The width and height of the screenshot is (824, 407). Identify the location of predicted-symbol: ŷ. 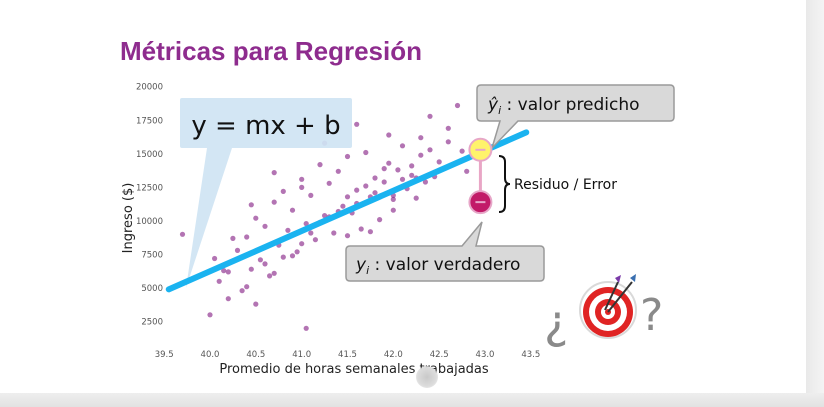
(493, 105).